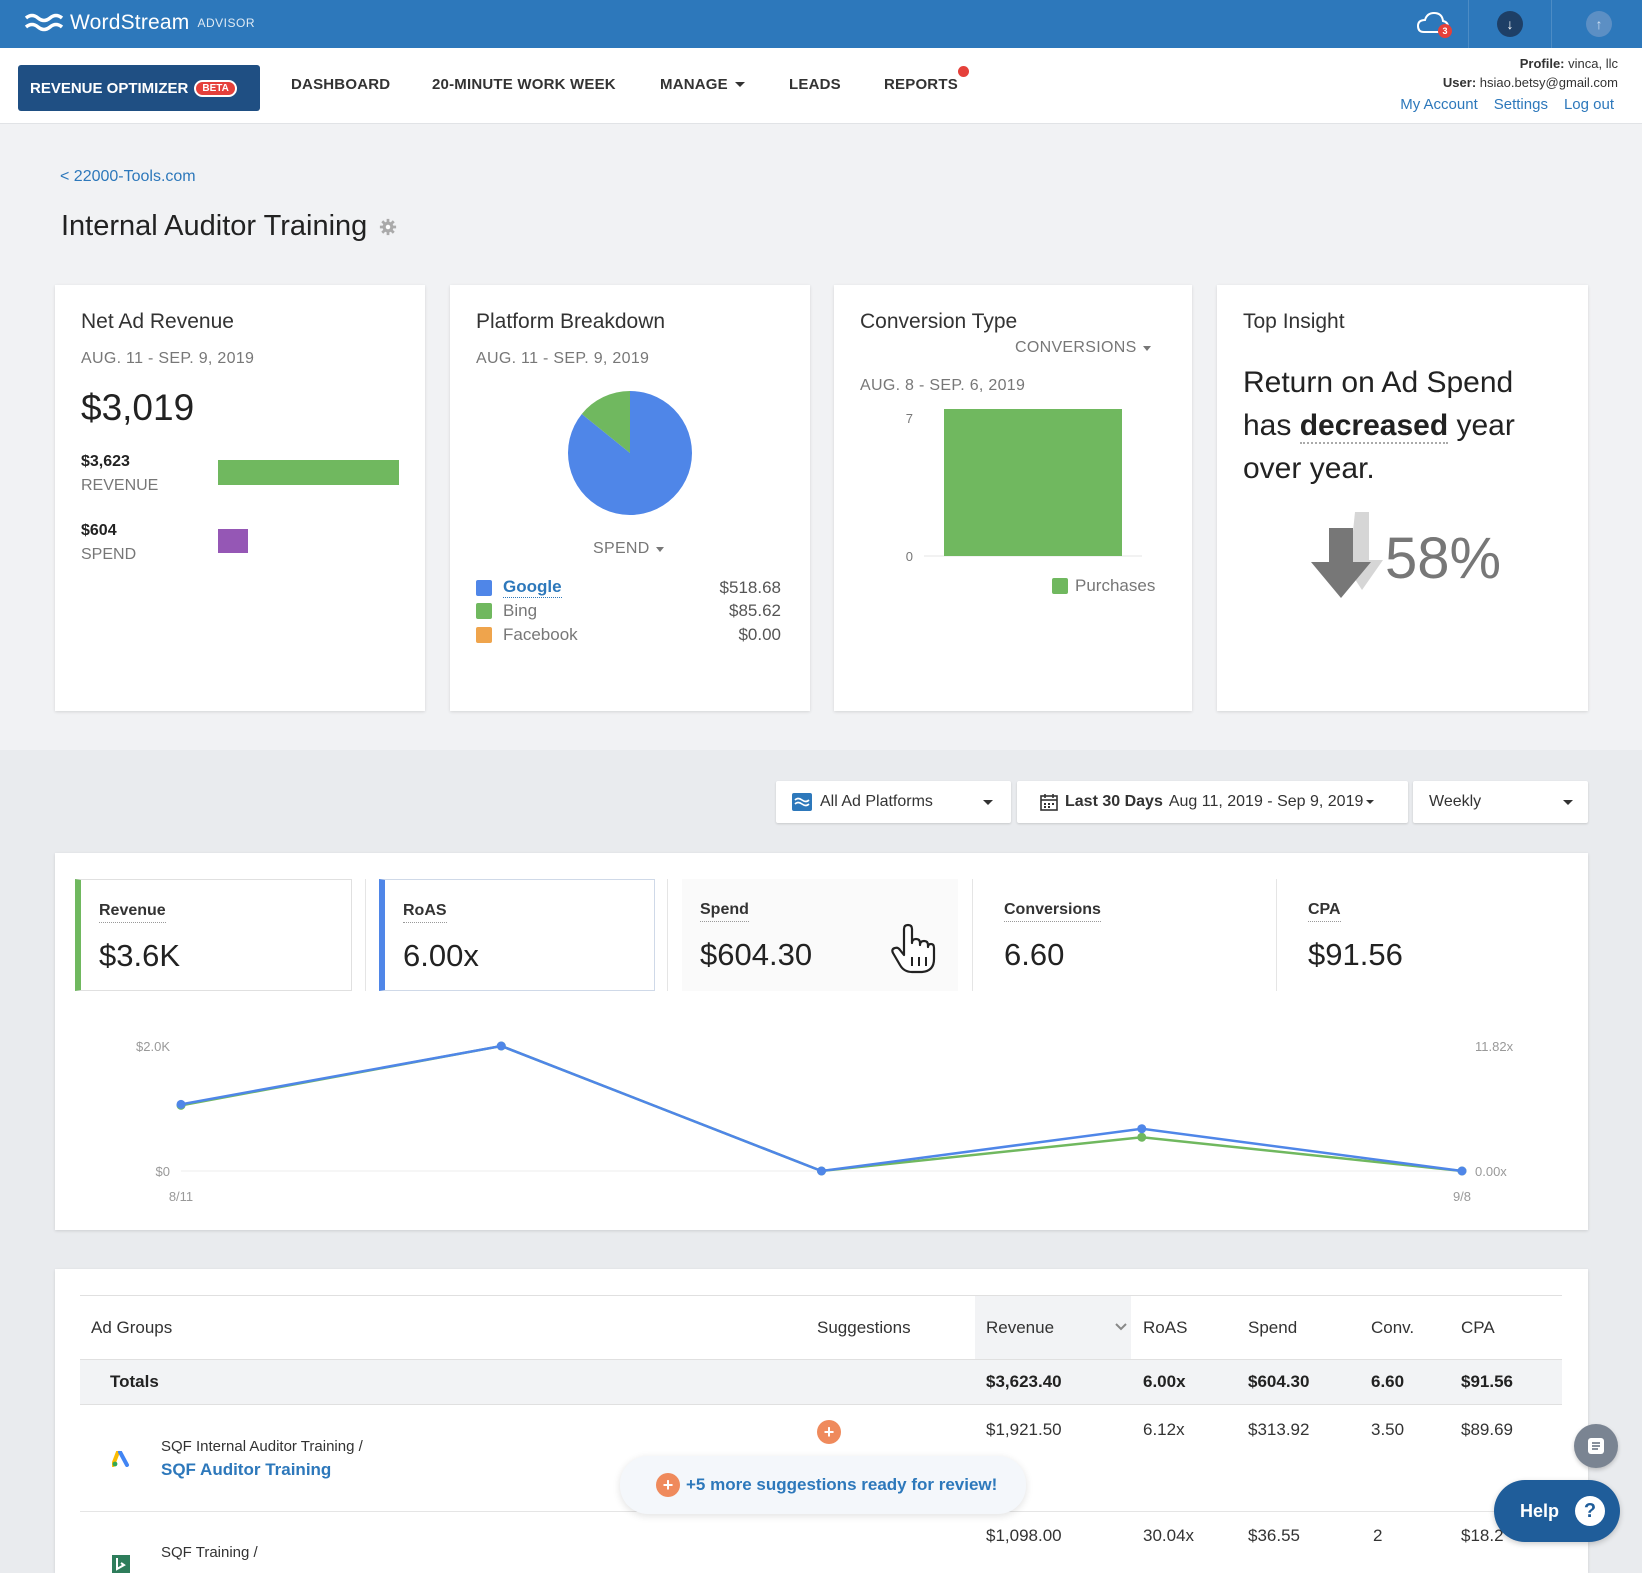 The image size is (1642, 1573). I want to click on question-mark-icon: ?, so click(1590, 1511).